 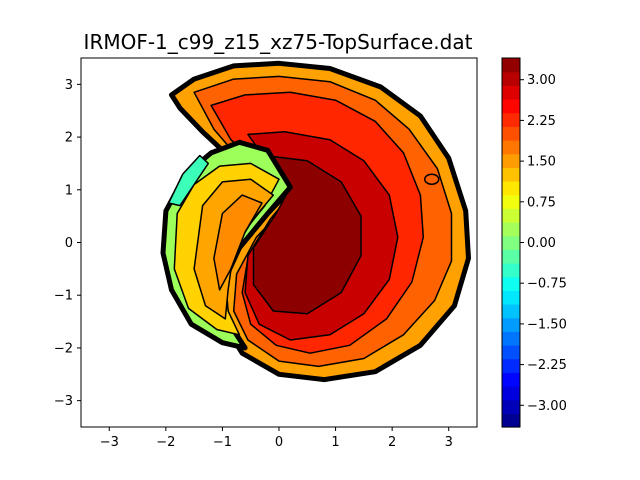 I want to click on colorbar-tick-label: 1.50, so click(x=541, y=162).